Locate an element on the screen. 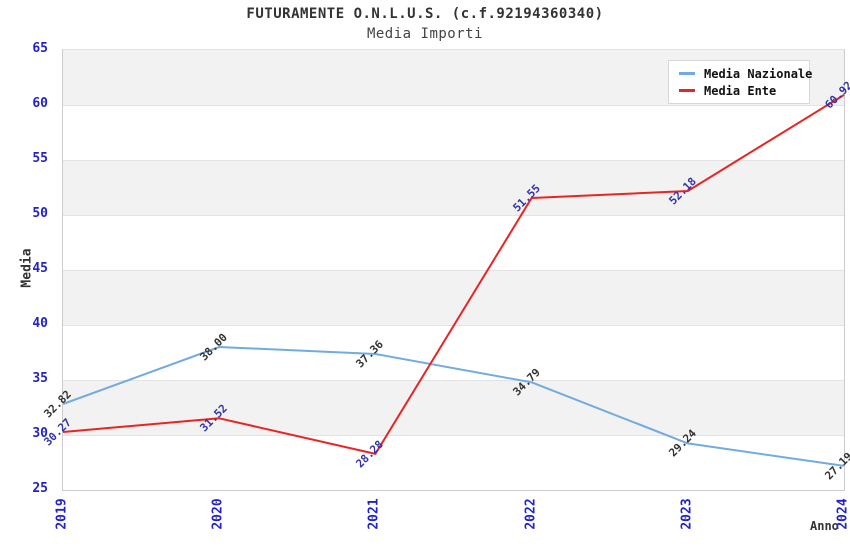 The image size is (850, 550). legend-item-media-ente: Media Ente is located at coordinates (740, 90).